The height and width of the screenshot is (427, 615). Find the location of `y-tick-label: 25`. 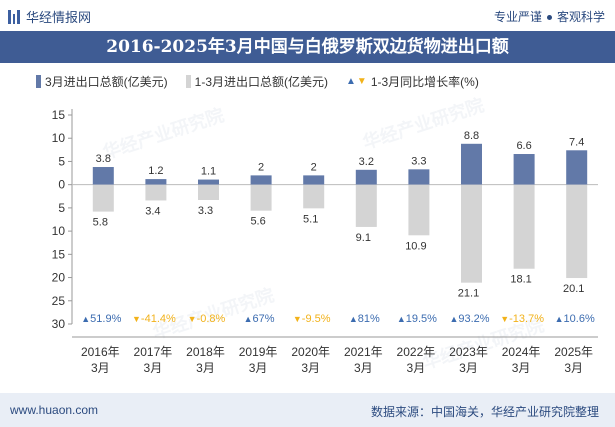

y-tick-label: 25 is located at coordinates (59, 301).